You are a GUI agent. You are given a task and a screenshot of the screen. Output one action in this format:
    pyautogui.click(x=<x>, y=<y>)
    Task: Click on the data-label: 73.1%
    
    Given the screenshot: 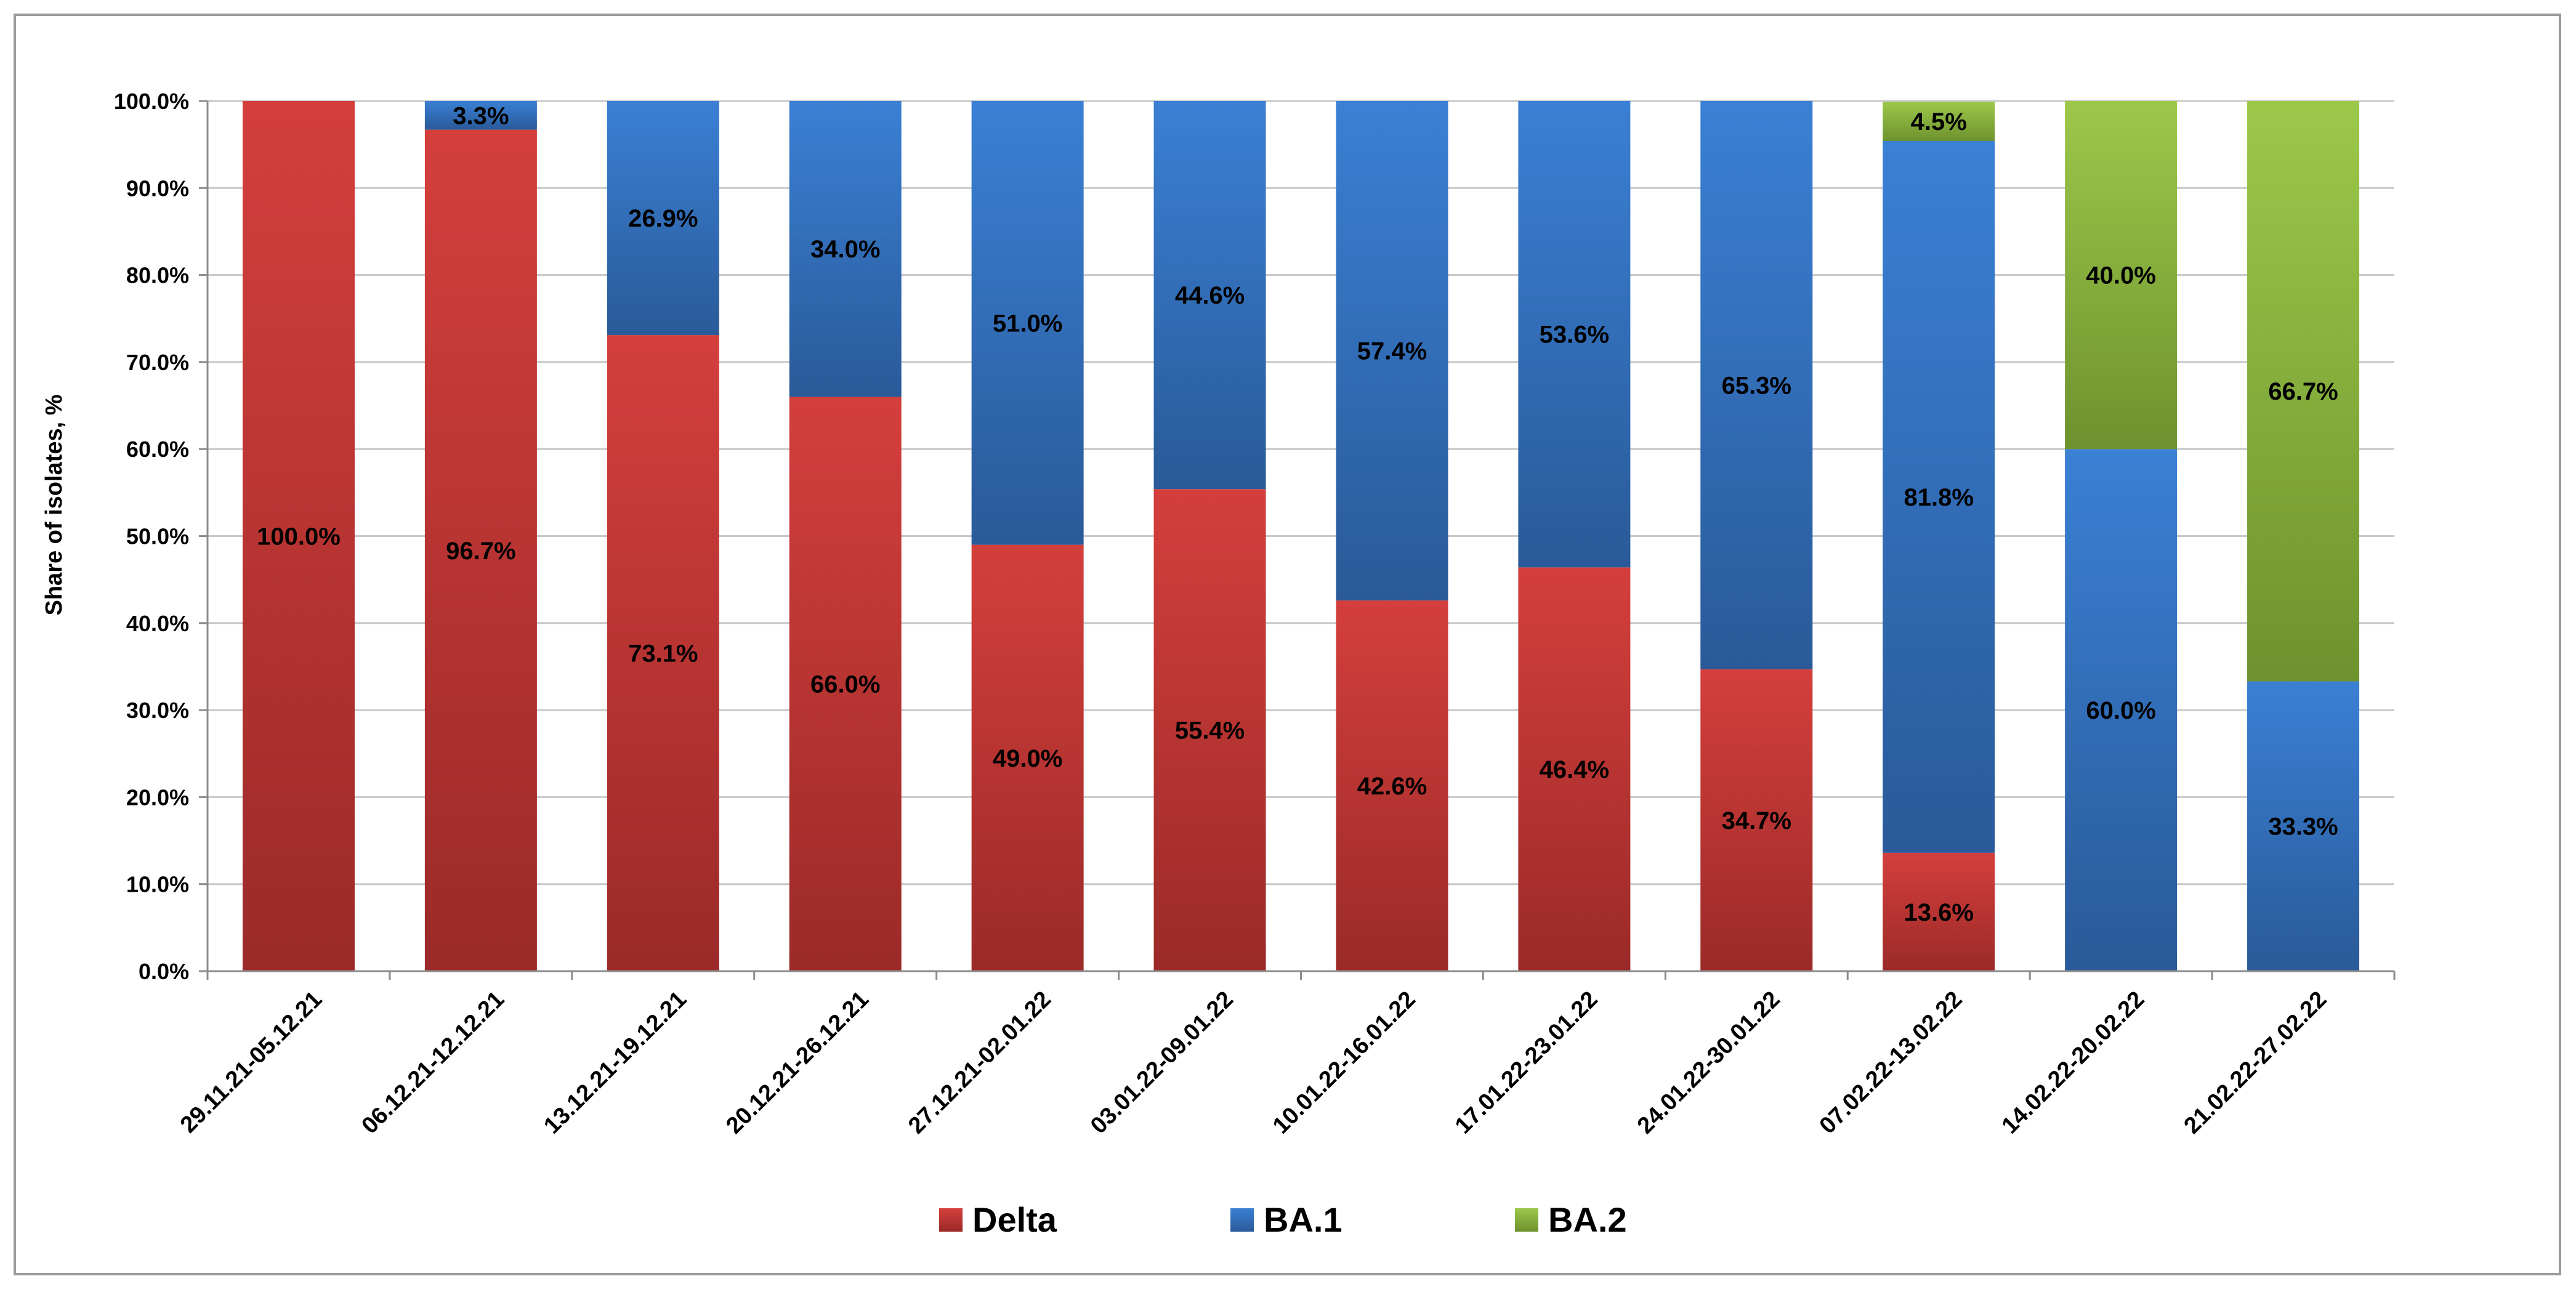 What is the action you would take?
    pyautogui.click(x=663, y=654)
    